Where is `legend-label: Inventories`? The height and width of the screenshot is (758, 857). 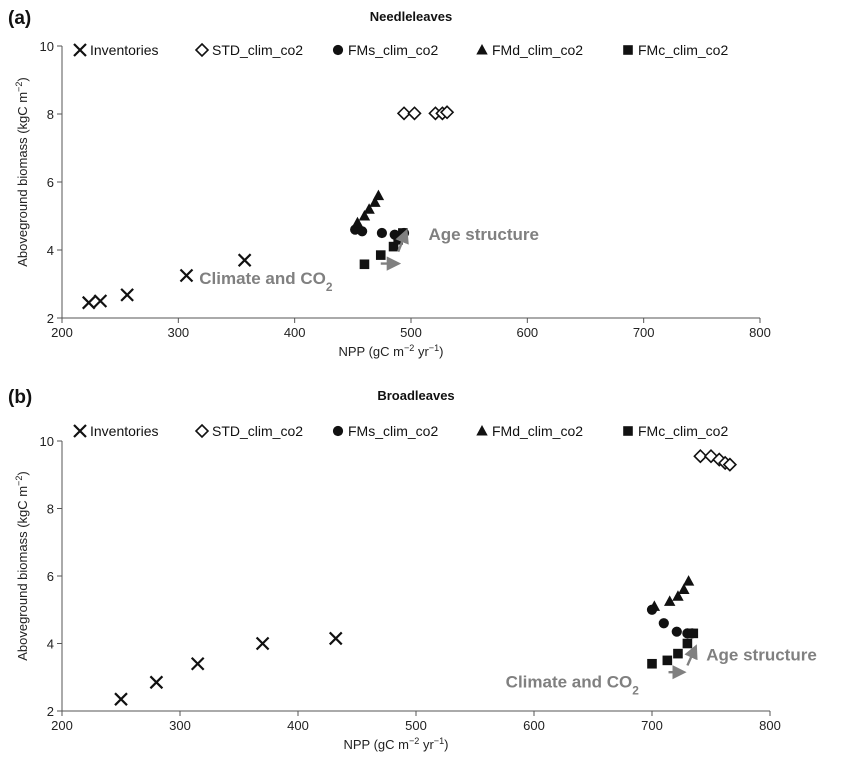
legend-label: Inventories is located at coordinates (124, 50).